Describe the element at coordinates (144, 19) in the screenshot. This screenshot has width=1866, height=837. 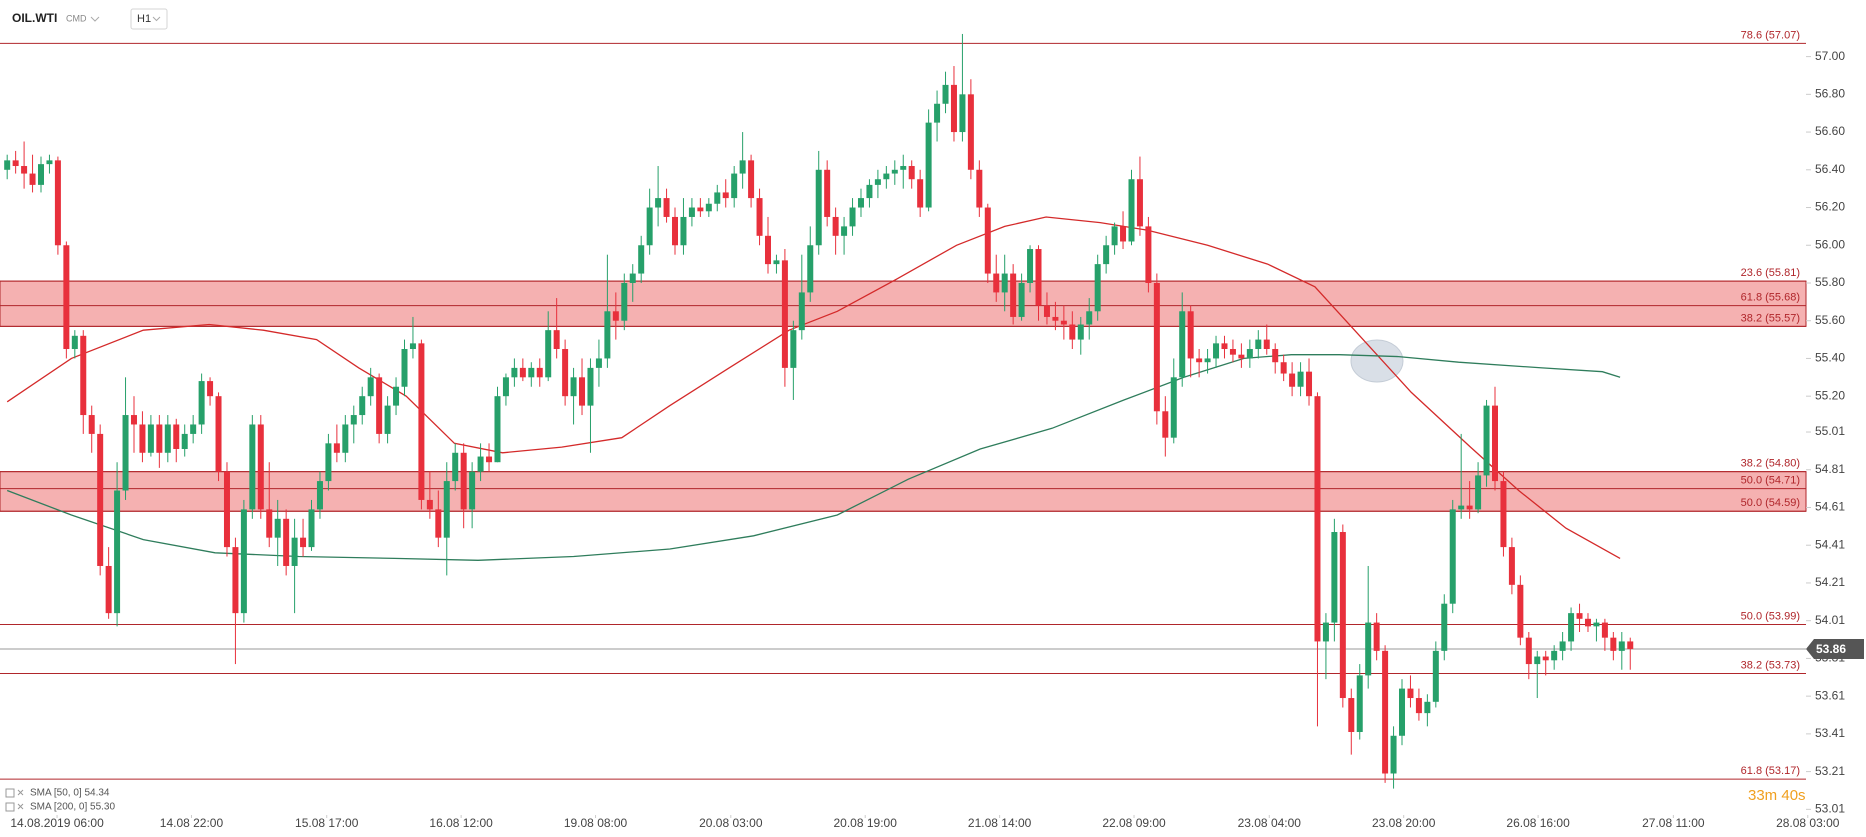
I see `interval: H1` at that location.